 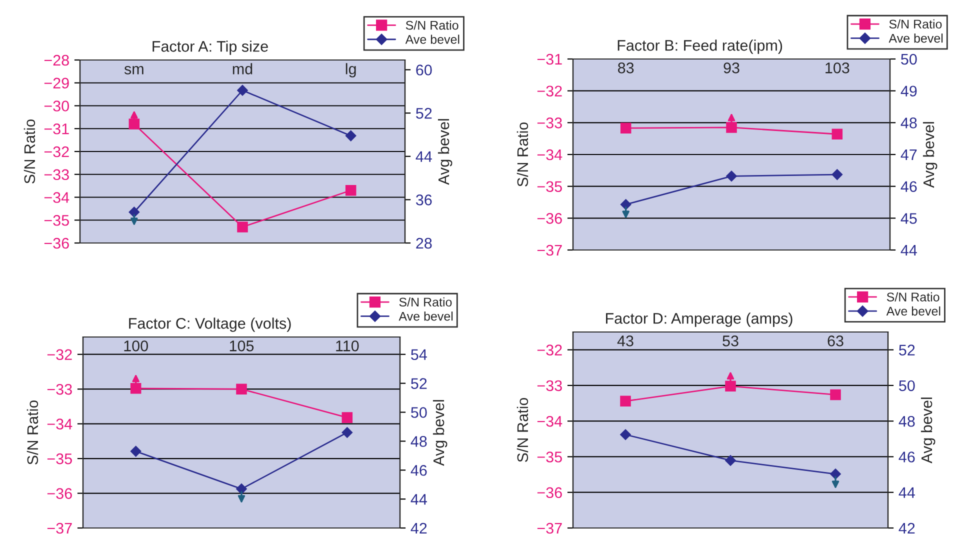 What do you see at coordinates (700, 47) in the screenshot?
I see `chart-title: Factor B: Feed rate(ipm)` at bounding box center [700, 47].